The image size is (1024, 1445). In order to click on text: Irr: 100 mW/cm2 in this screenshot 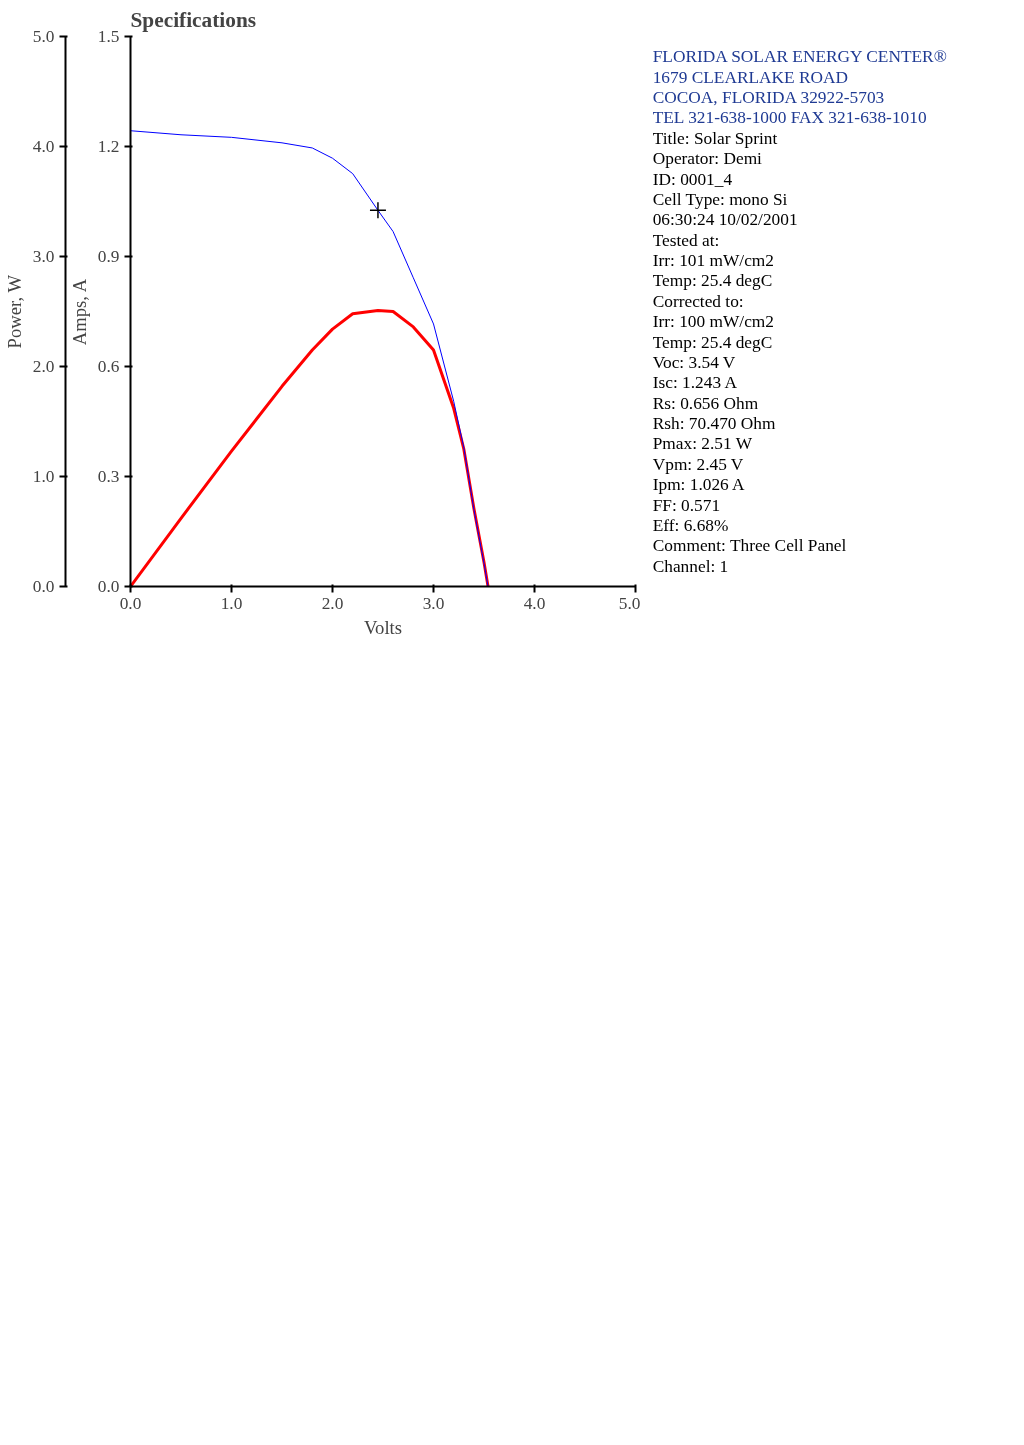, I will do `click(713, 322)`.